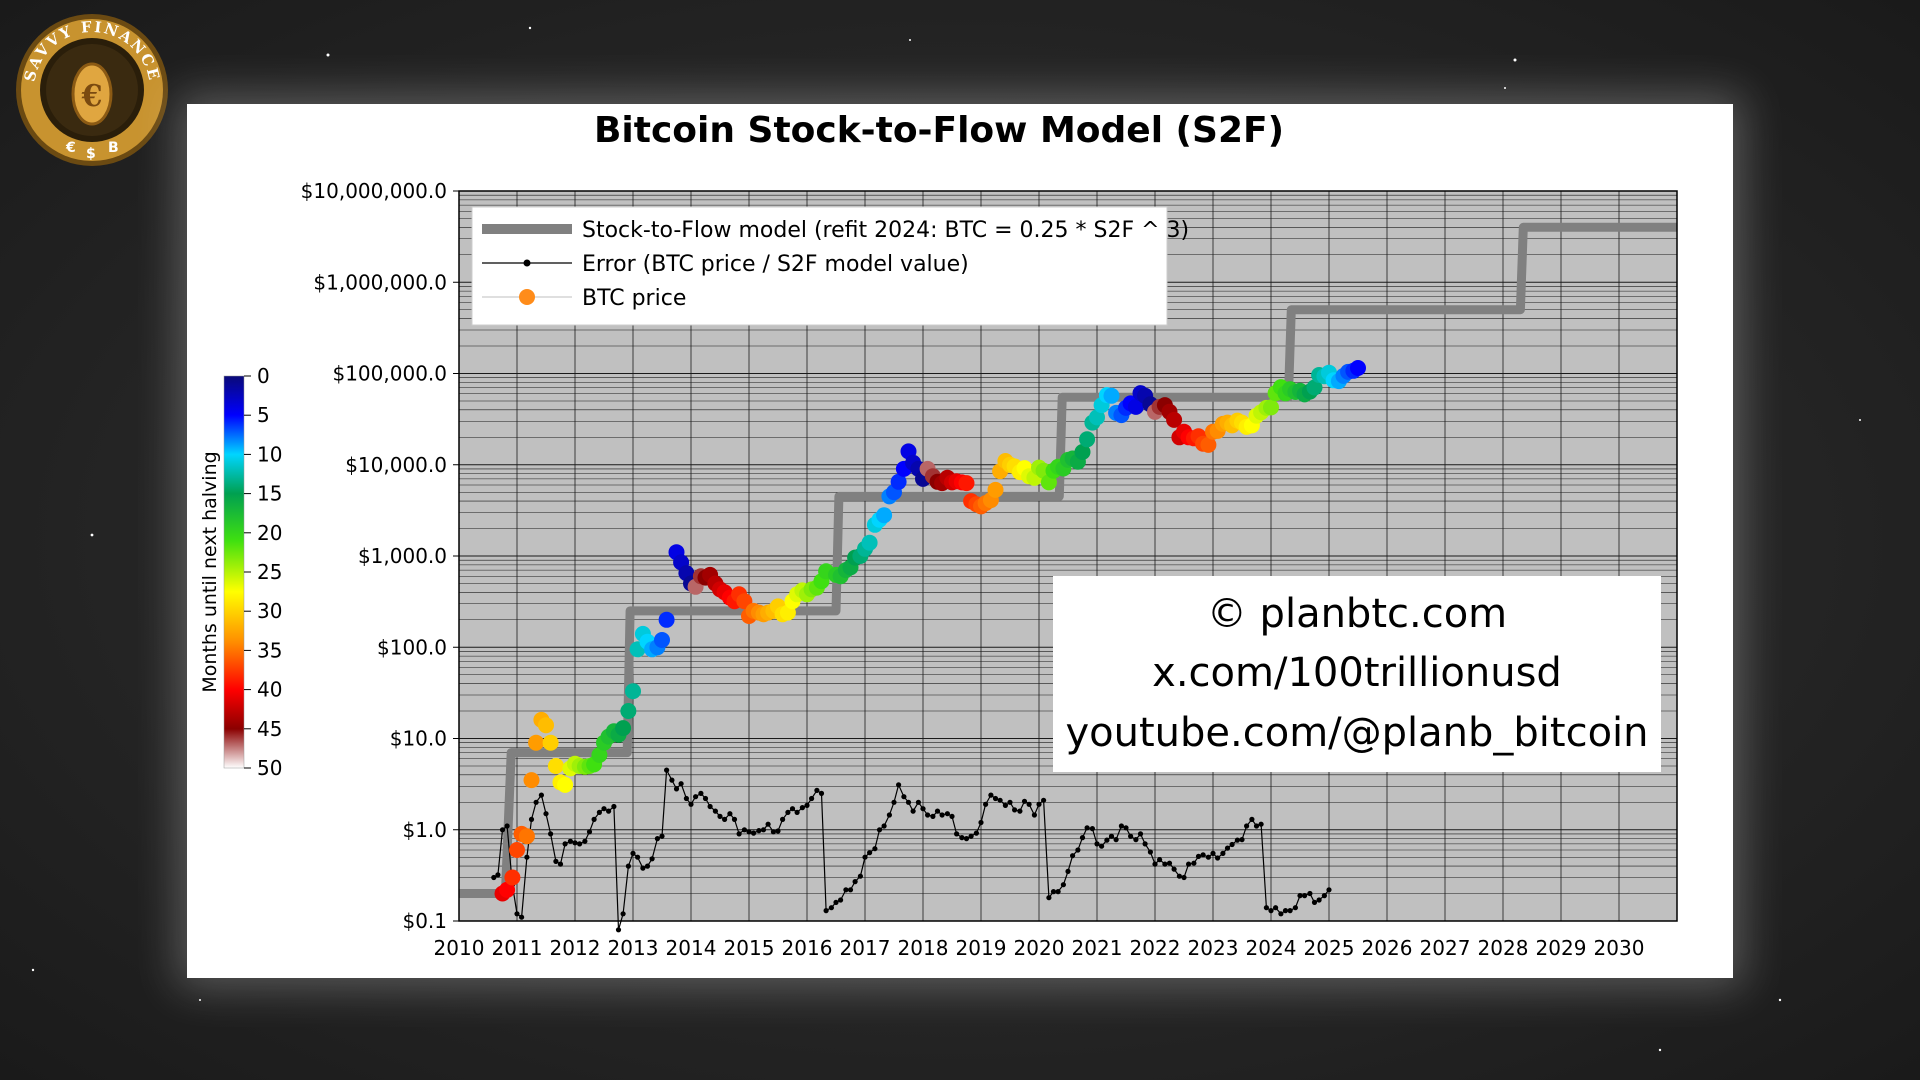 The image size is (1920, 1080). Describe the element at coordinates (1357, 614) in the screenshot. I see `annotation-line: © planbtc.com` at that location.